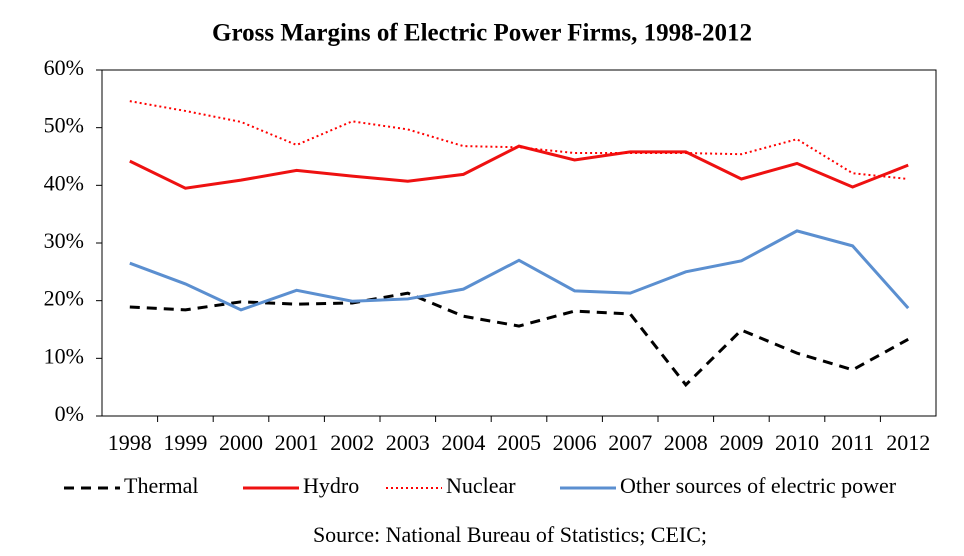 This screenshot has height=556, width=964. What do you see at coordinates (408, 442) in the screenshot?
I see `x-tick-label: 2003` at bounding box center [408, 442].